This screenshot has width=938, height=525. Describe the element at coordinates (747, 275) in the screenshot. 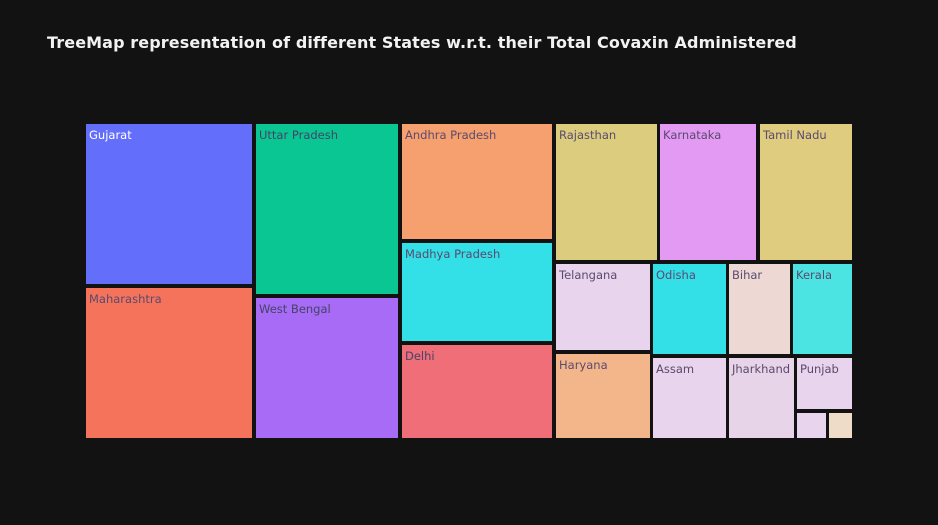

I see `treemap-tile-label: Bihar` at that location.